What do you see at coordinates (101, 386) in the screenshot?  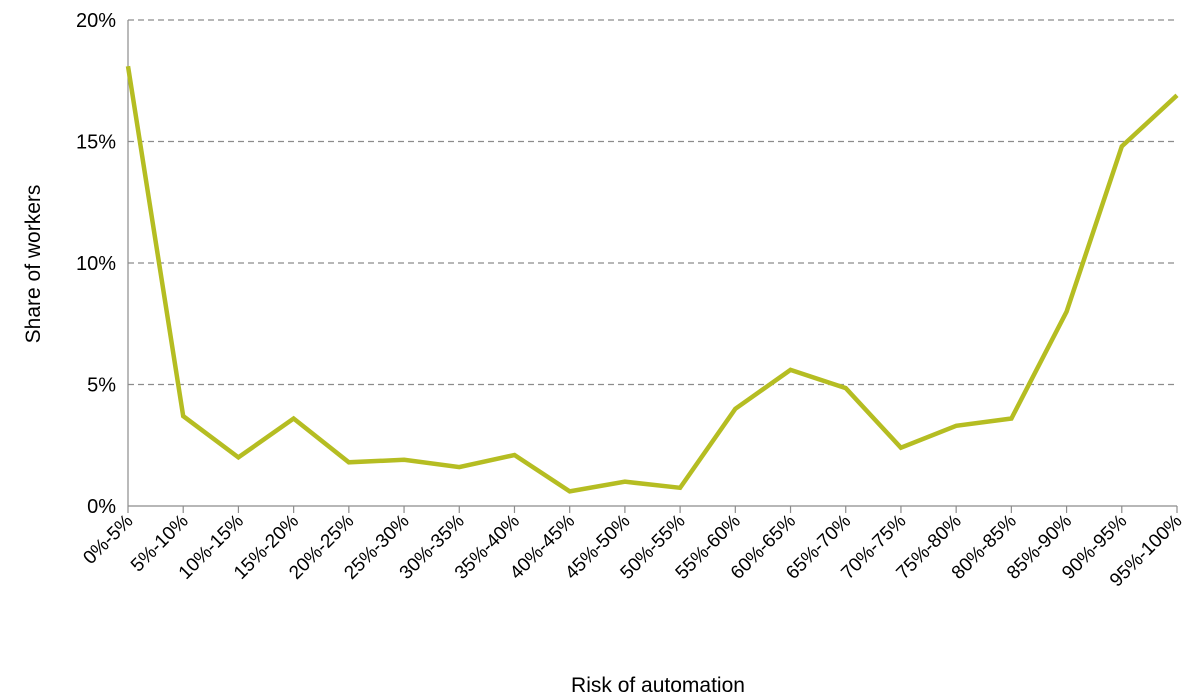 I see `y-tick-label: 5%` at bounding box center [101, 386].